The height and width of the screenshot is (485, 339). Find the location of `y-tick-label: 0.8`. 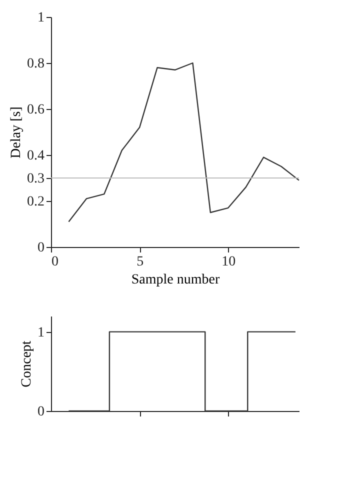

y-tick-label: 0.8 is located at coordinates (35, 64).